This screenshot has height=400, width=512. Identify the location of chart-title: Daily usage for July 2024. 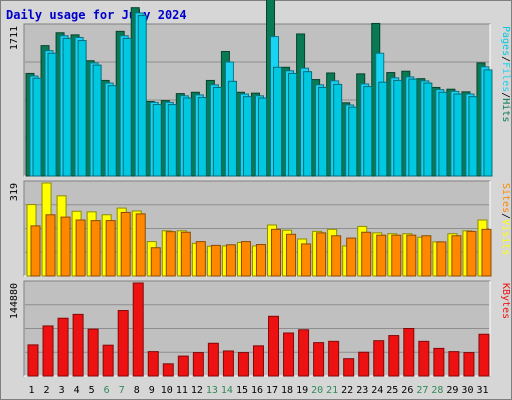
(96, 15).